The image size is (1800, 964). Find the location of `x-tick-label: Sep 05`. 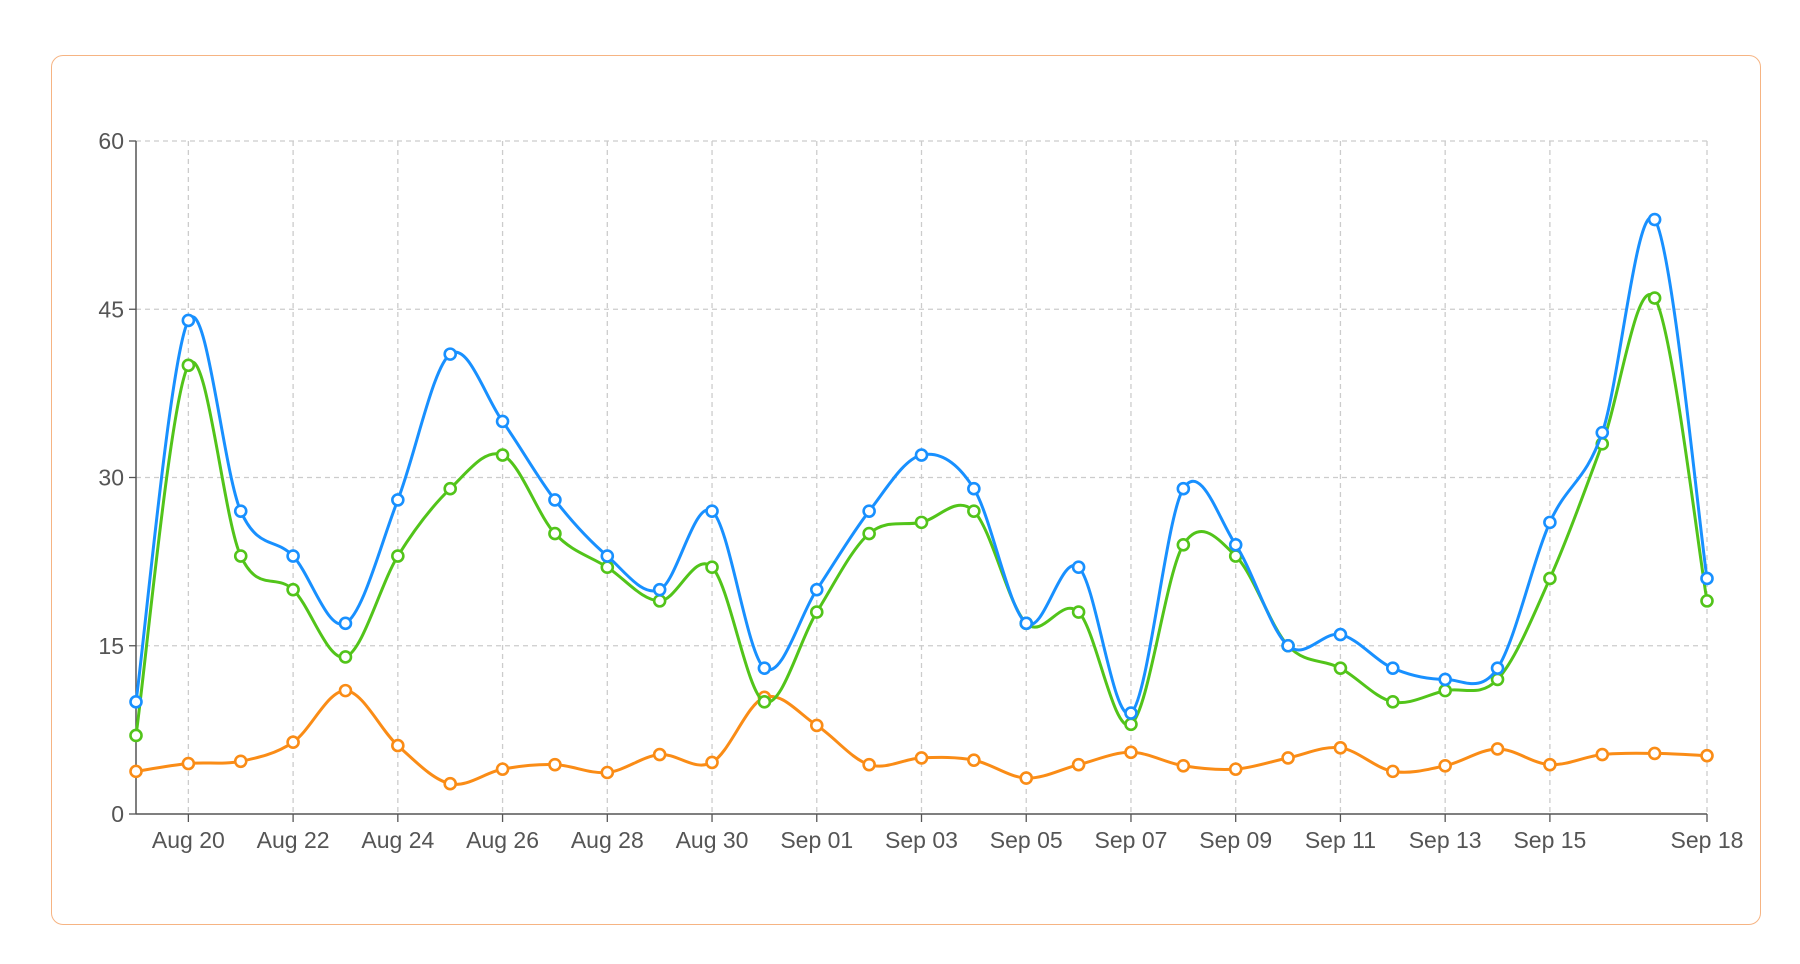

x-tick-label: Sep 05 is located at coordinates (1026, 840).